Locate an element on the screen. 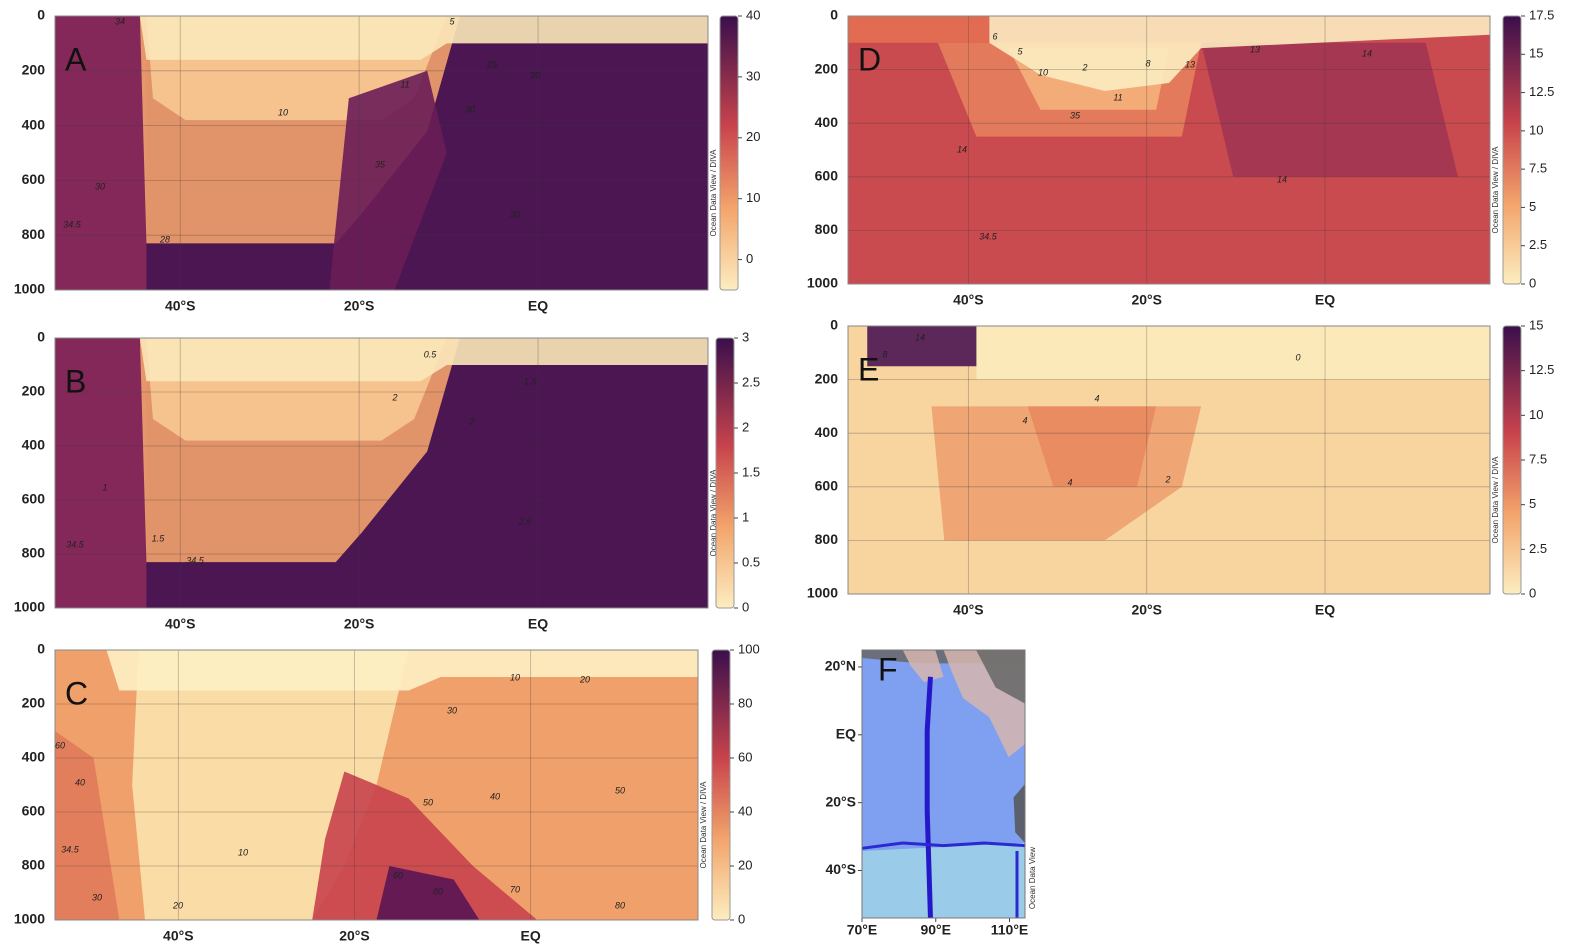 Image resolution: width=1580 pixels, height=952 pixels. panel-label: E is located at coordinates (868, 369).